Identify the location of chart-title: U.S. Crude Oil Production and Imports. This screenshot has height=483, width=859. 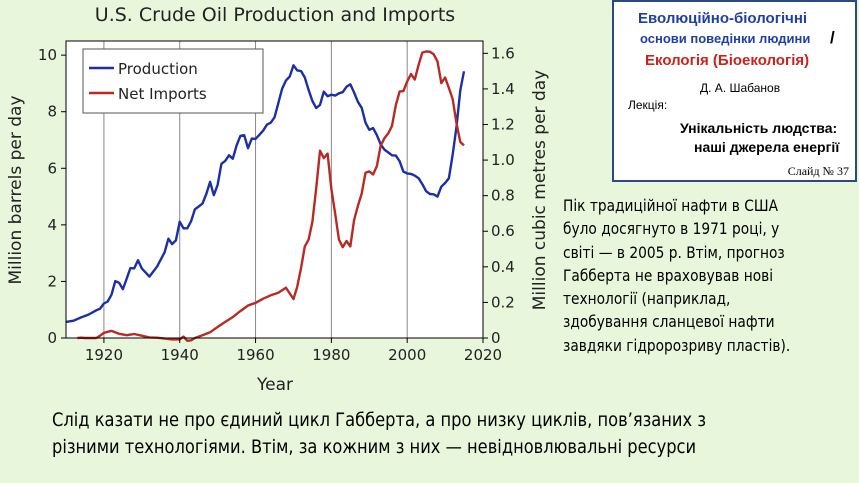
(275, 15).